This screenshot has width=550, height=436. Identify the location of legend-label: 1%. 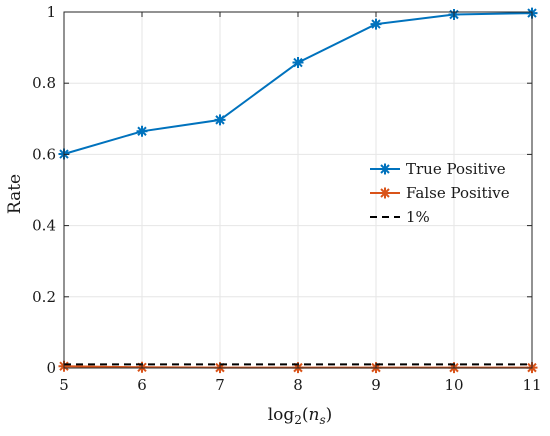
(418, 217).